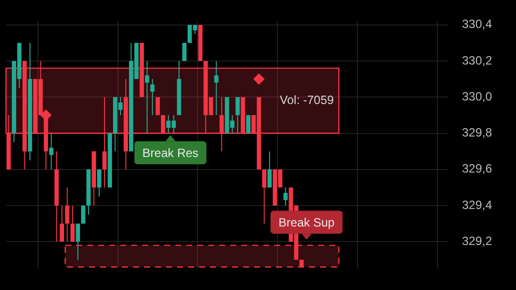 The width and height of the screenshot is (516, 290). Describe the element at coordinates (477, 96) in the screenshot. I see `y-tick-label: 330,0` at that location.